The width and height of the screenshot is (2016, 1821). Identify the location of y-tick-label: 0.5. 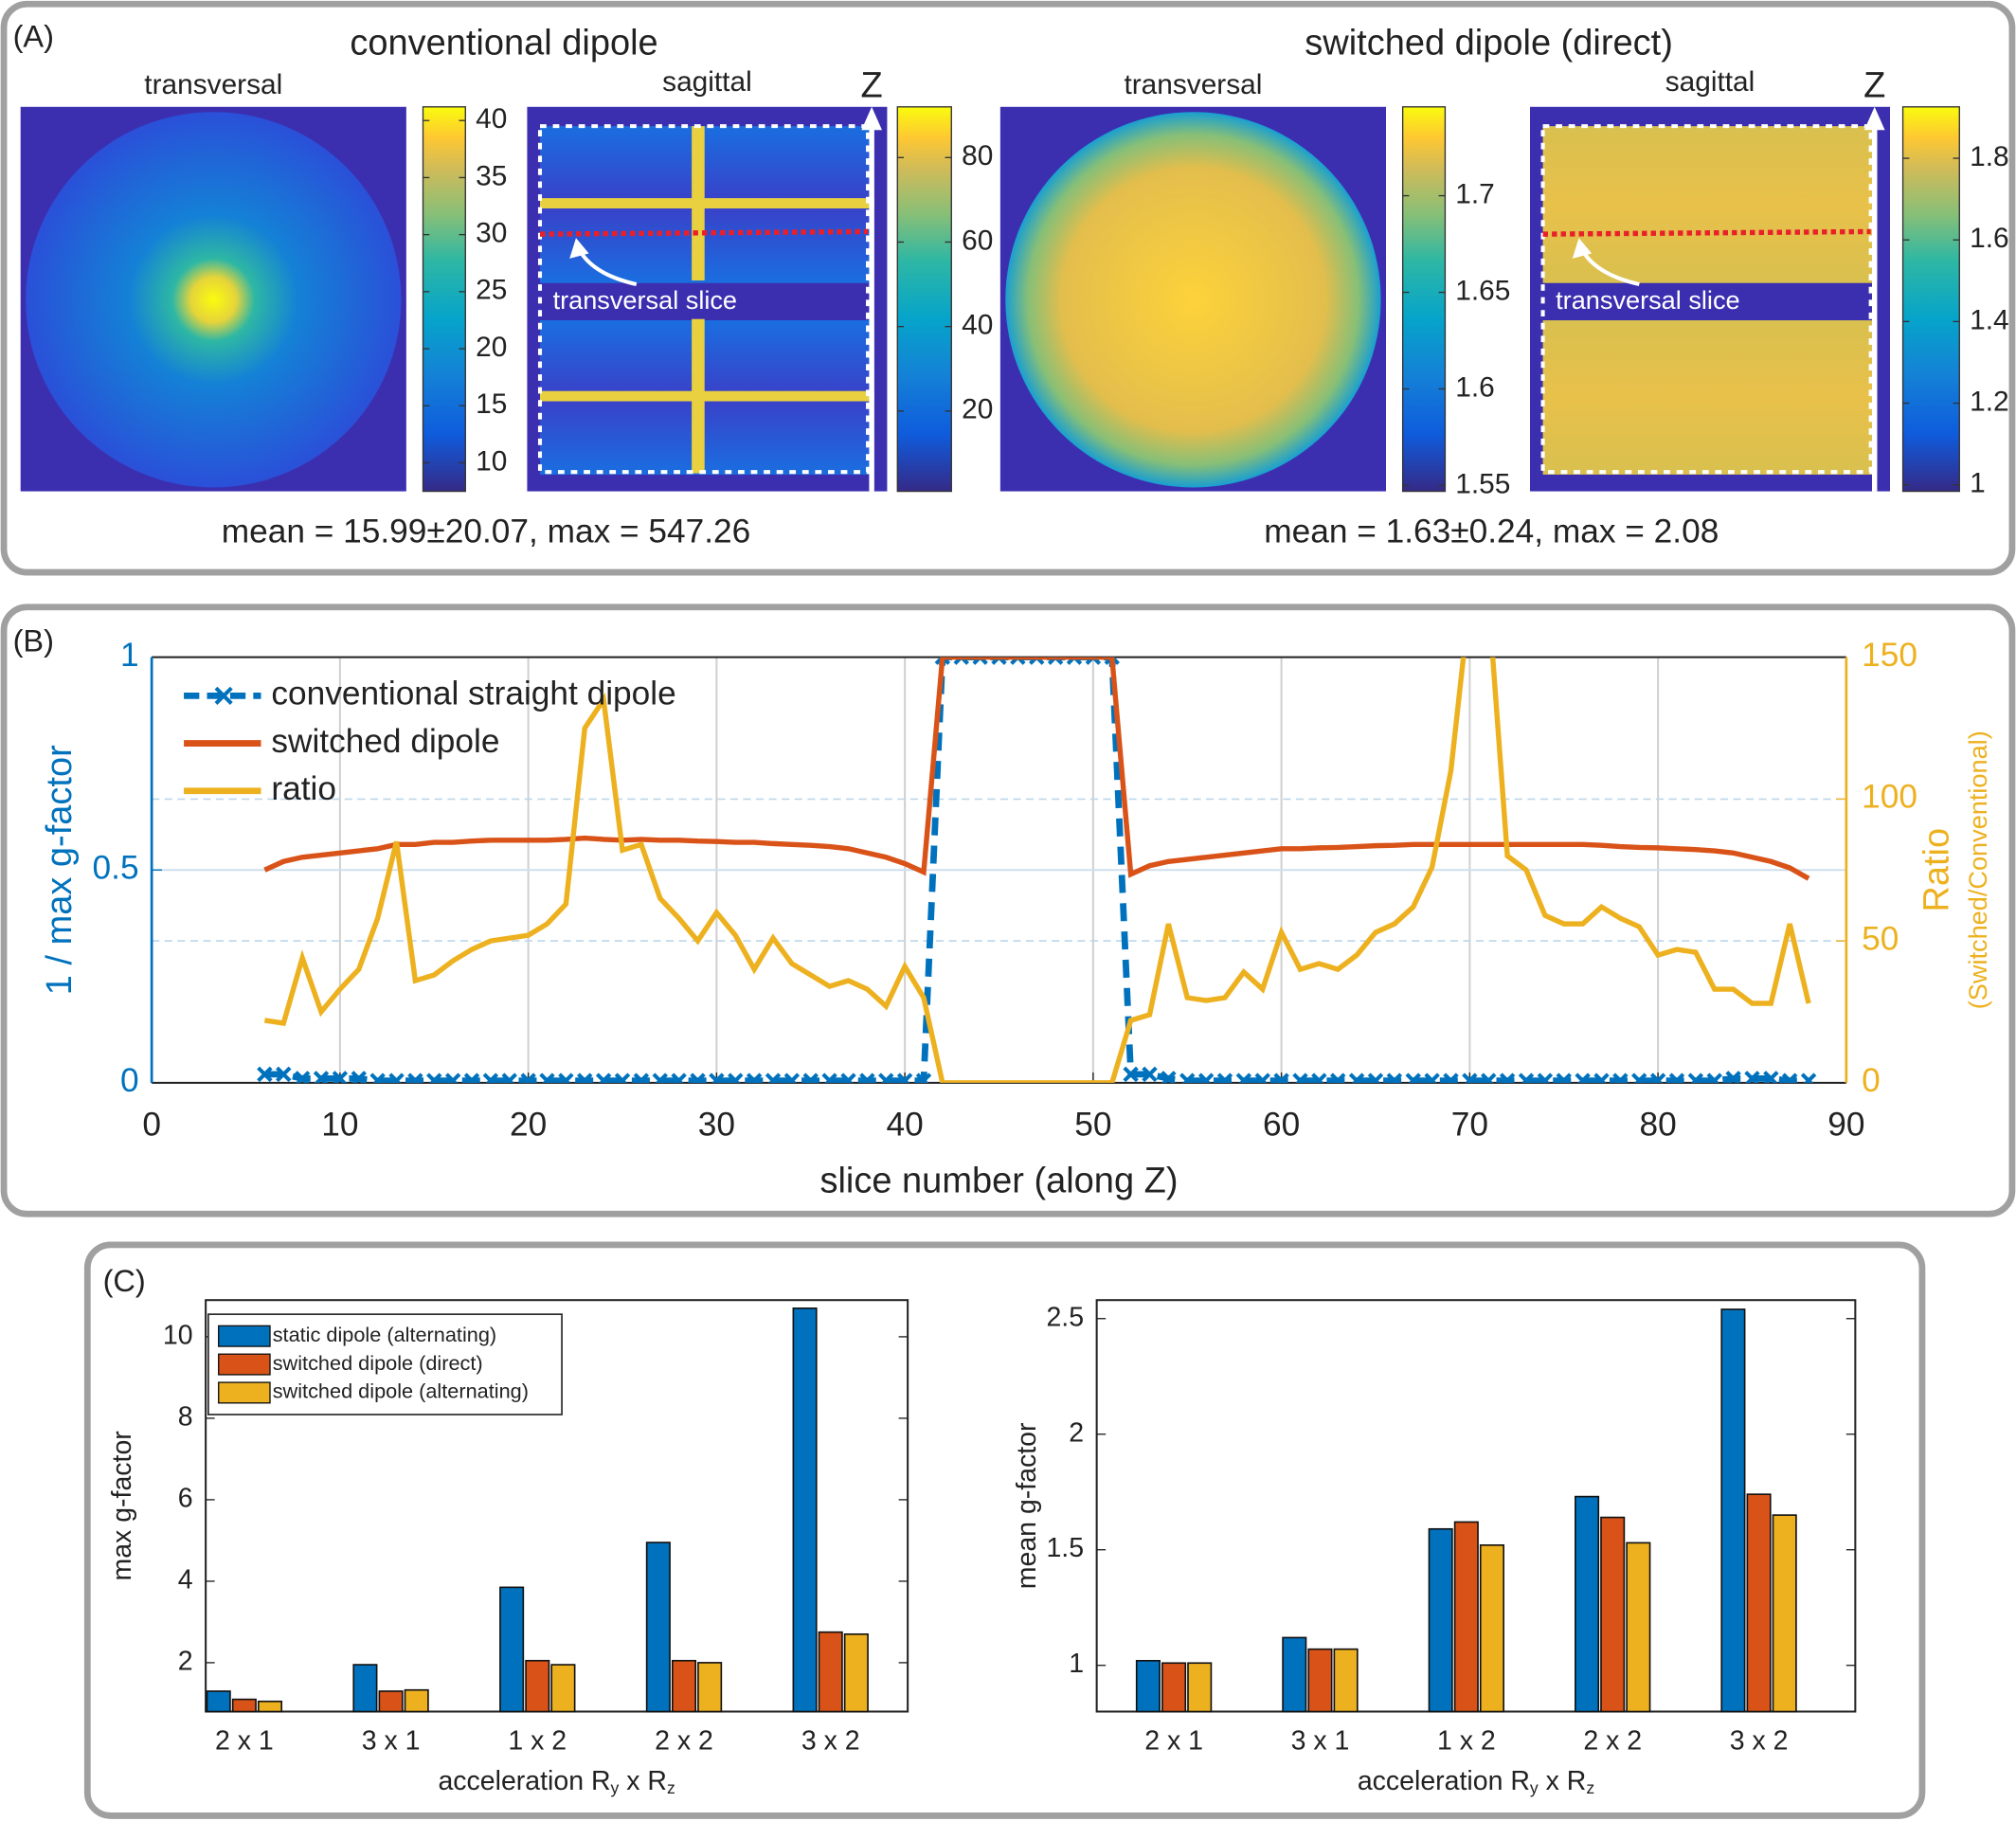
(116, 868).